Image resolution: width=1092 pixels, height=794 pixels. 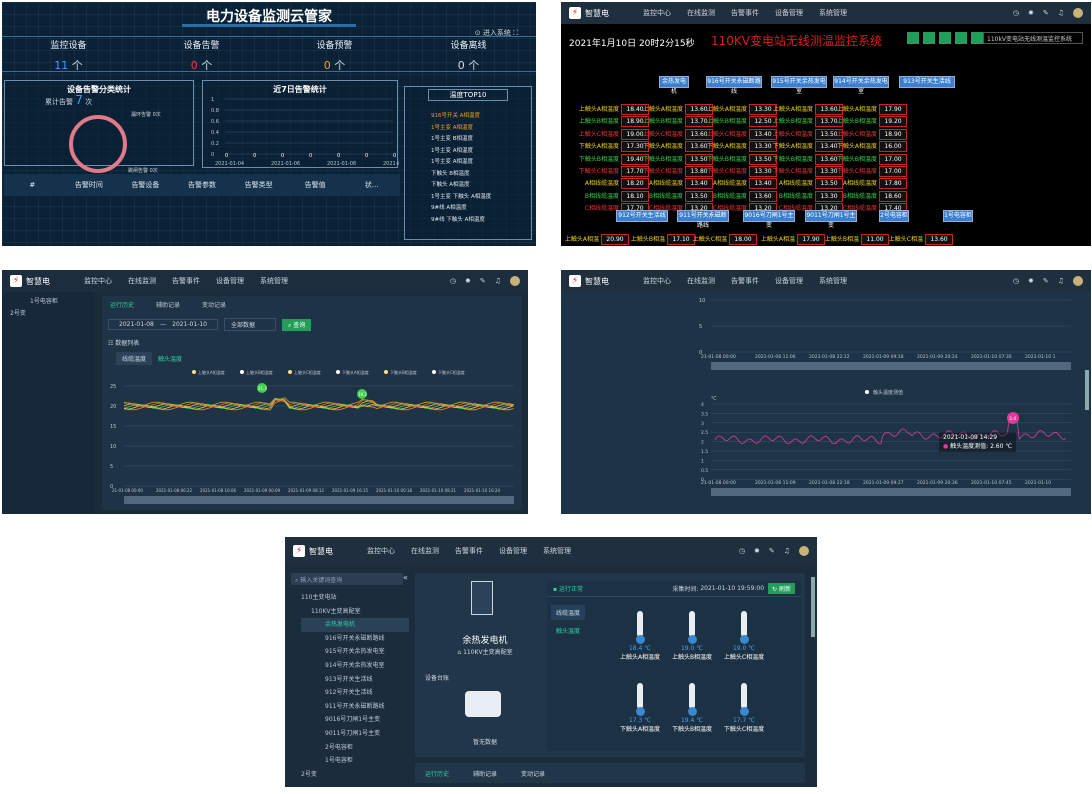 I want to click on refresh-button: ↻ 刷新, so click(x=781, y=588).